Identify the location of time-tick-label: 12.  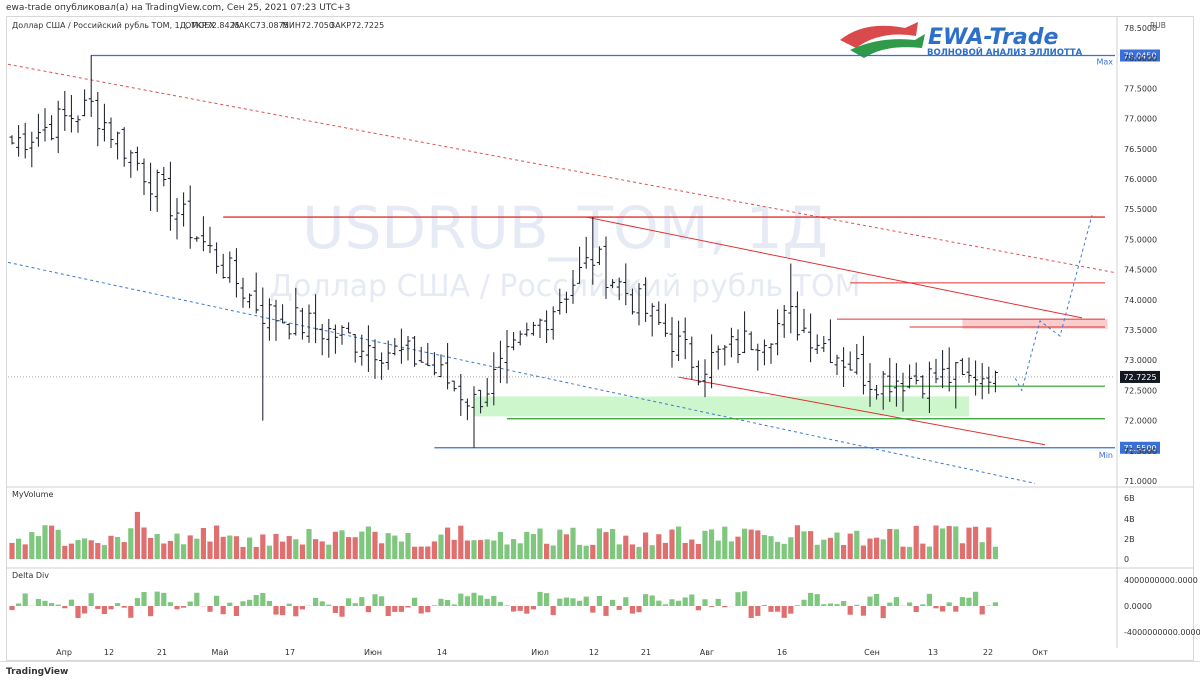
(109, 652).